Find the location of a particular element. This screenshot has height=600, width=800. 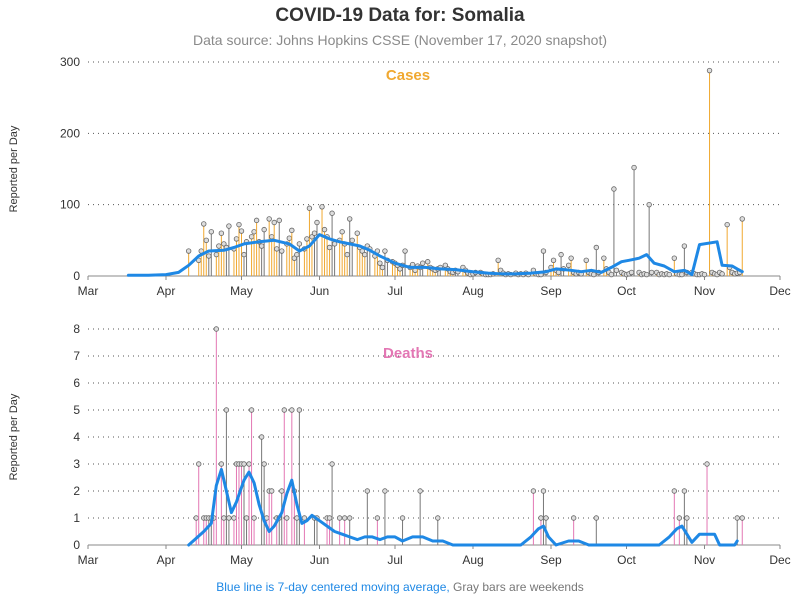

y-tick-label: 0 is located at coordinates (76, 545).